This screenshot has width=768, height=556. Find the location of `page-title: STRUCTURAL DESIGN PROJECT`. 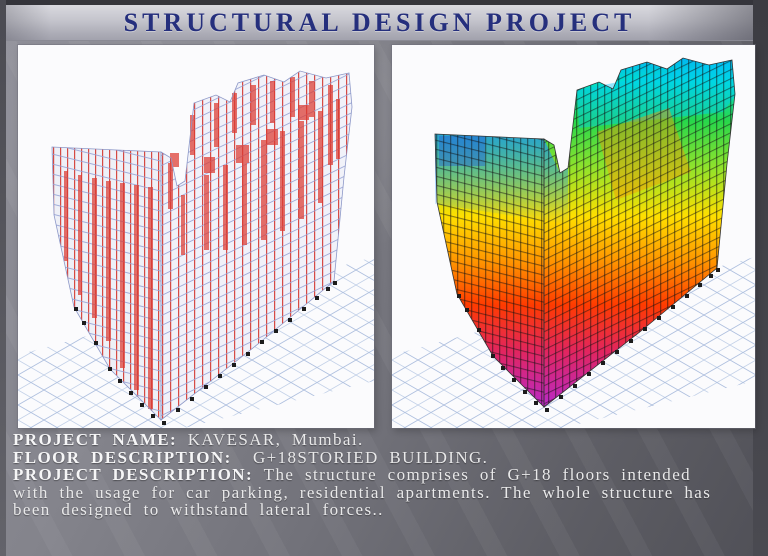

page-title: STRUCTURAL DESIGN PROJECT is located at coordinates (379, 22).